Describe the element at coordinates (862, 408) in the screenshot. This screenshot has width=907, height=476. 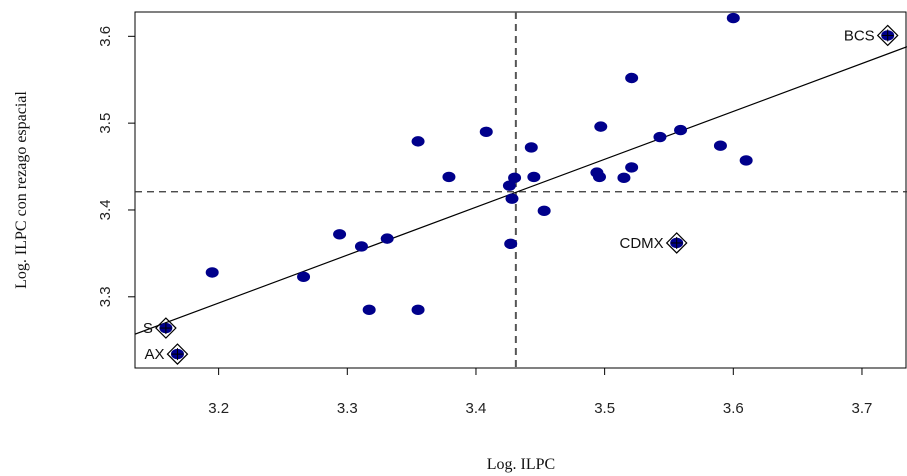
I see `x-tick-label: 3.7` at that location.